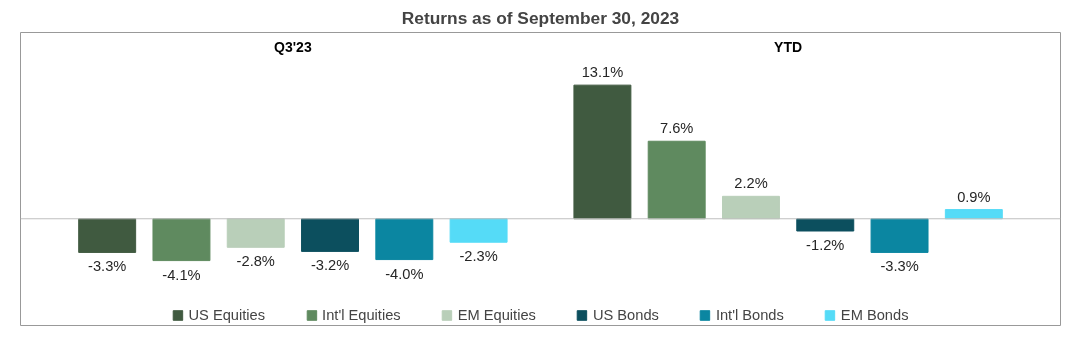 The image size is (1090, 337). I want to click on x-tick-label: Q3'23, so click(293, 46).